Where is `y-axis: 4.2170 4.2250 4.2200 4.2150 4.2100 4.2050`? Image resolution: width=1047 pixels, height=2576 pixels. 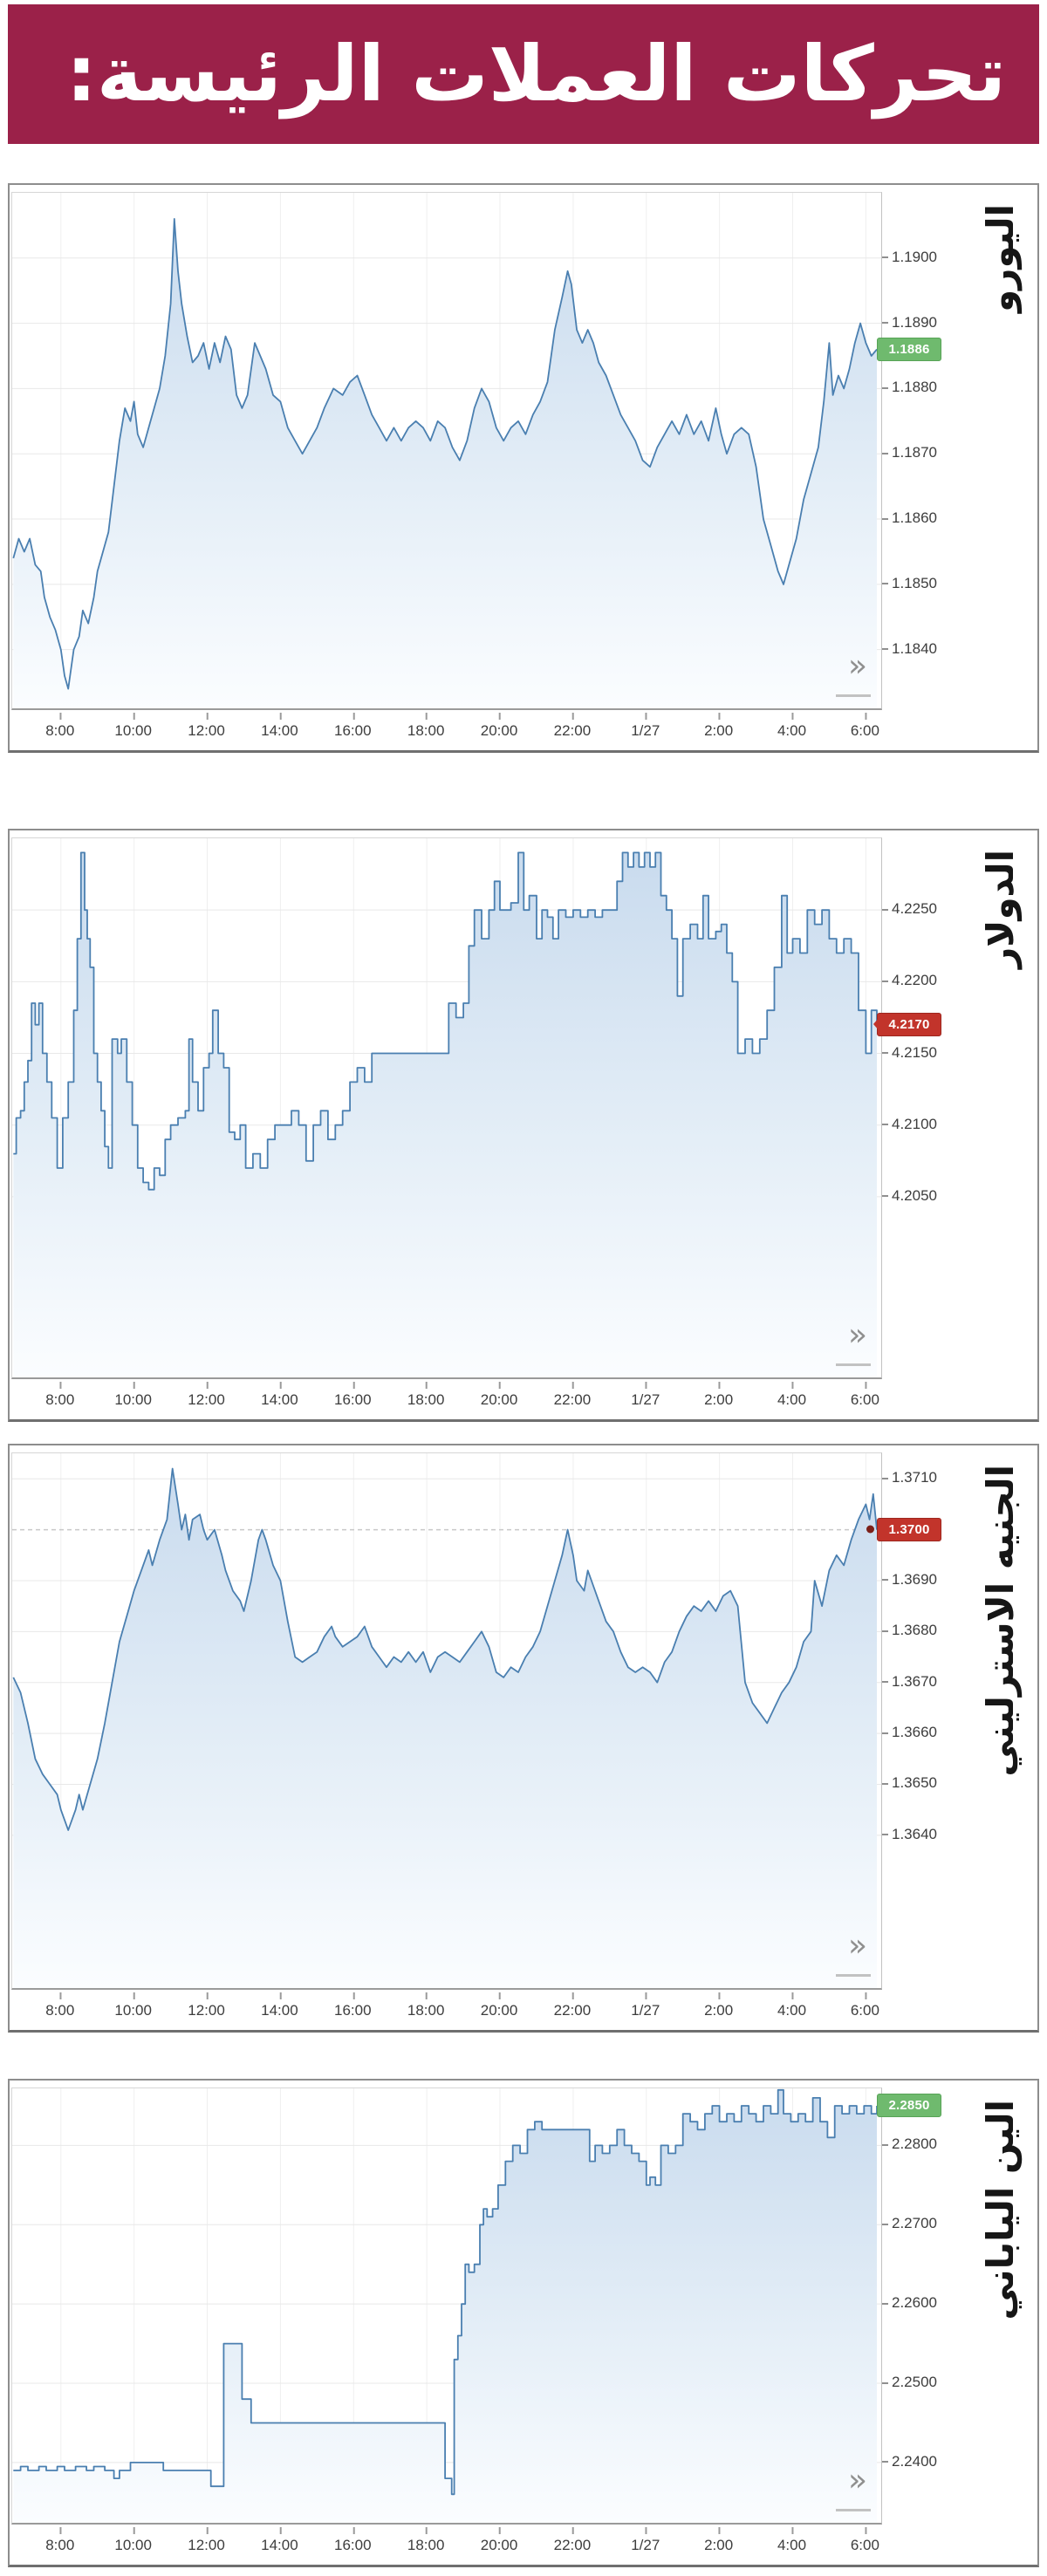
y-axis: 4.2170 4.2250 4.2200 4.2150 4.2100 4.2050 is located at coordinates (918, 1108).